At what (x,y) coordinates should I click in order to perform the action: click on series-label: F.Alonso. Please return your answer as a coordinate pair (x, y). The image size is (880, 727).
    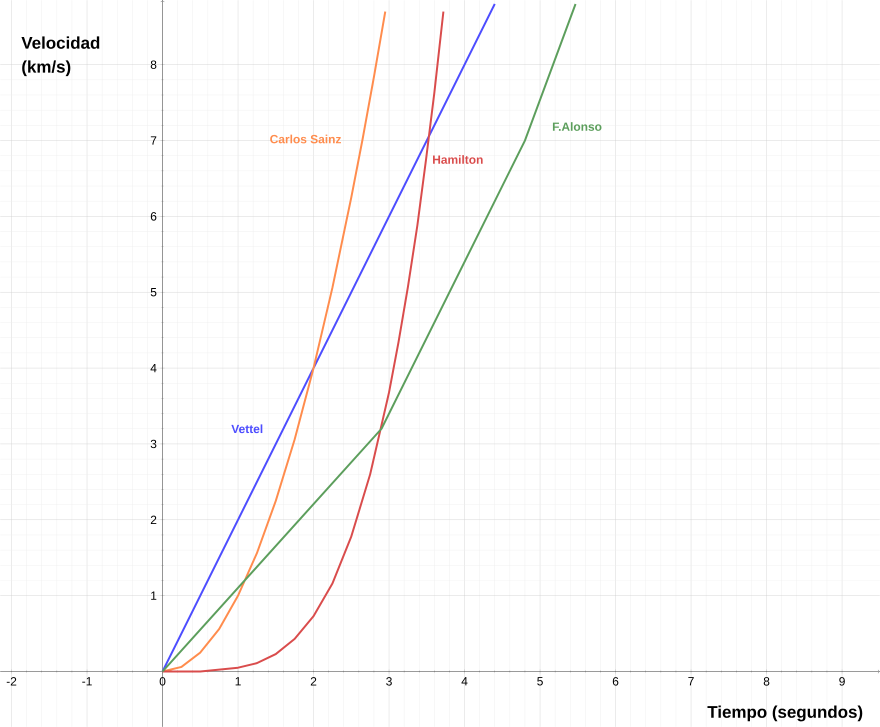
    Looking at the image, I should click on (577, 126).